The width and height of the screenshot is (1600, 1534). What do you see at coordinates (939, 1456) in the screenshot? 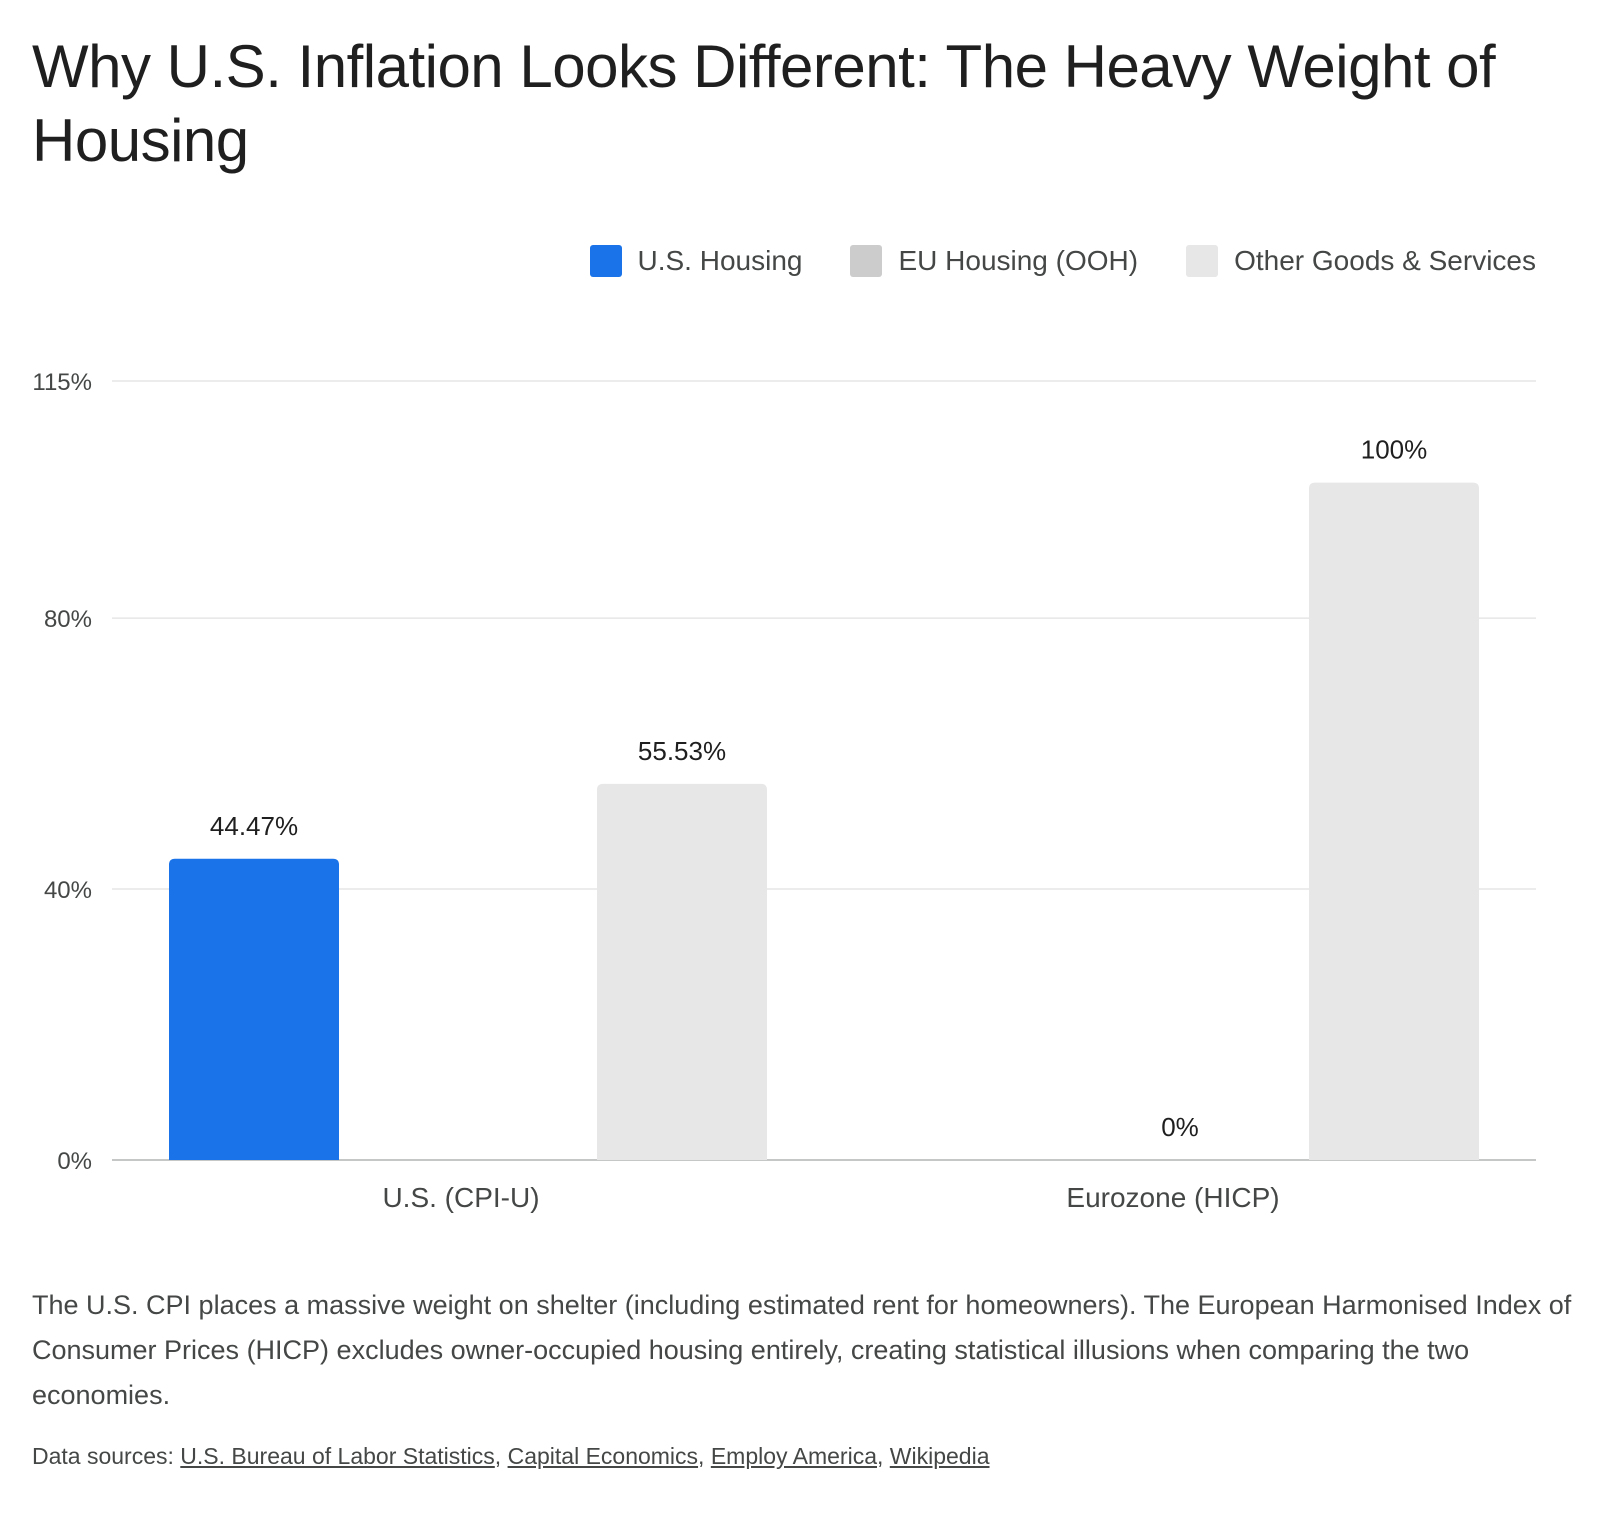
I see `source-link-wikipedia: Wikipedia` at bounding box center [939, 1456].